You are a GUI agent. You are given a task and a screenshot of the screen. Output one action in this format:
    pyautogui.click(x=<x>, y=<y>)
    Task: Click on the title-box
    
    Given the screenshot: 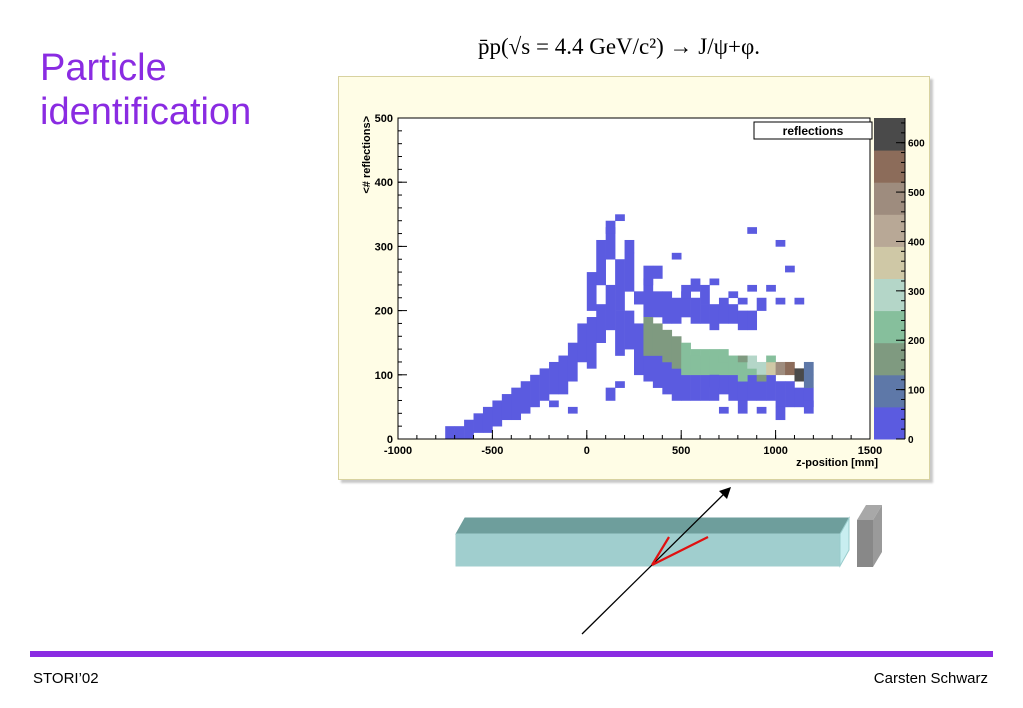 What is the action you would take?
    pyautogui.click(x=813, y=130)
    